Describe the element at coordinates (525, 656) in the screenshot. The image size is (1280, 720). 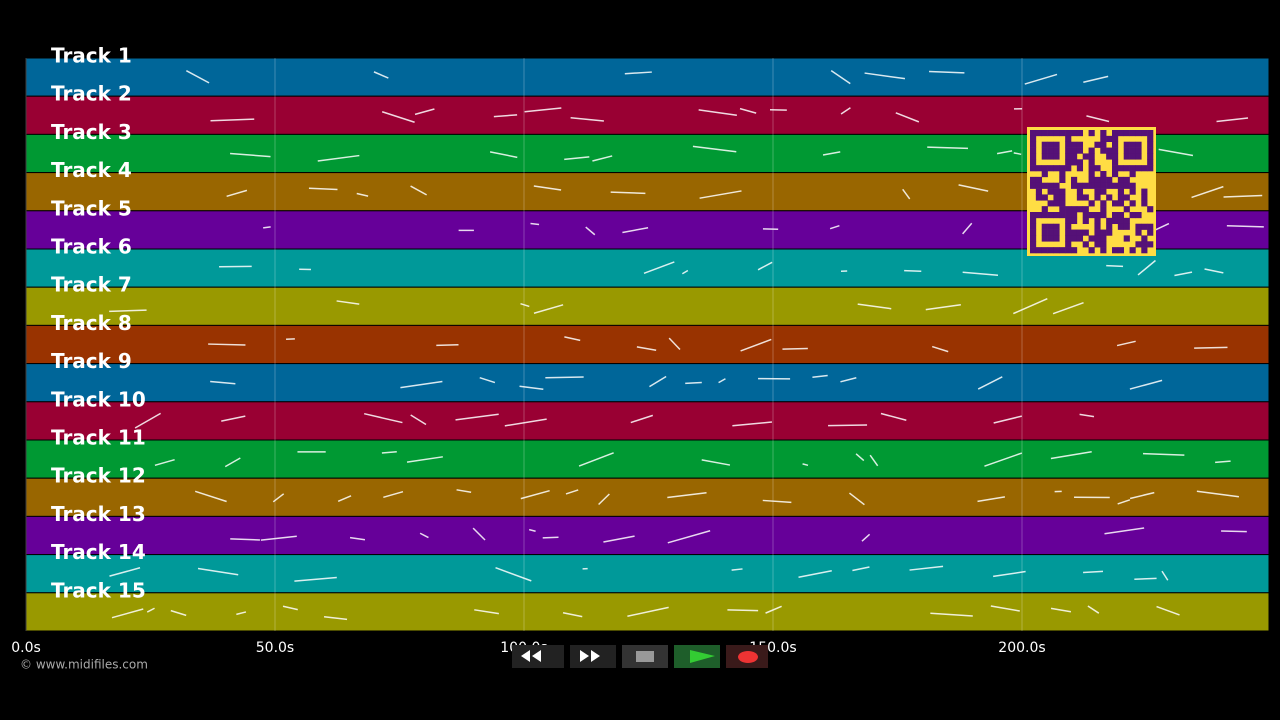
I see `icon` at that location.